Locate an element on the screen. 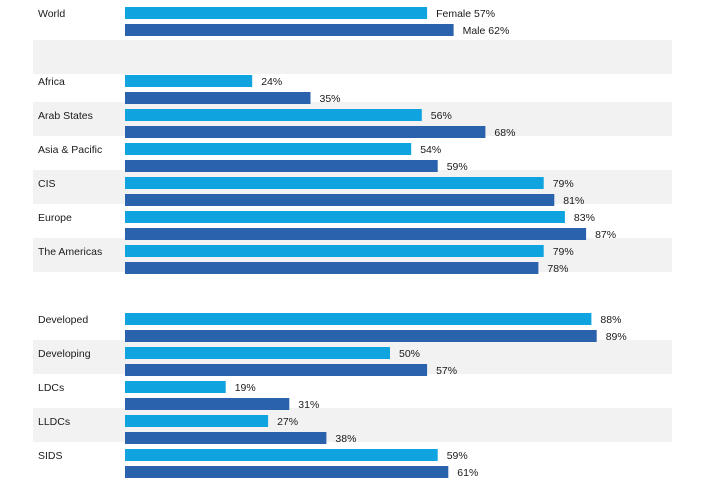 Image resolution: width=710 pixels, height=494 pixels. category-label-asia-and-pacific: Asia & Pacific is located at coordinates (70, 150).